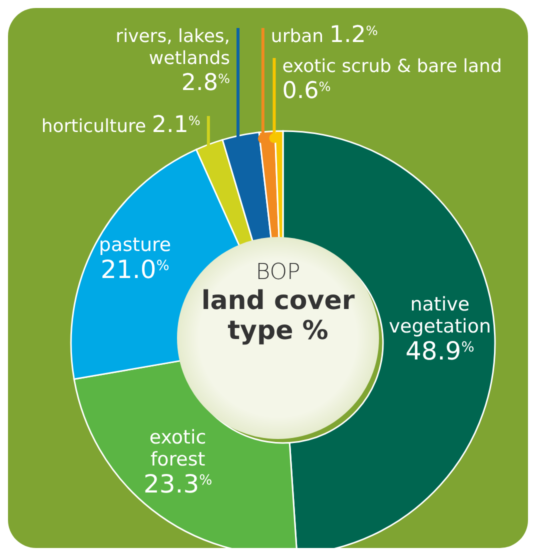 The width and height of the screenshot is (536, 557). What do you see at coordinates (173, 47) in the screenshot?
I see `slice-label: rivers, lakes, wetlands` at bounding box center [173, 47].